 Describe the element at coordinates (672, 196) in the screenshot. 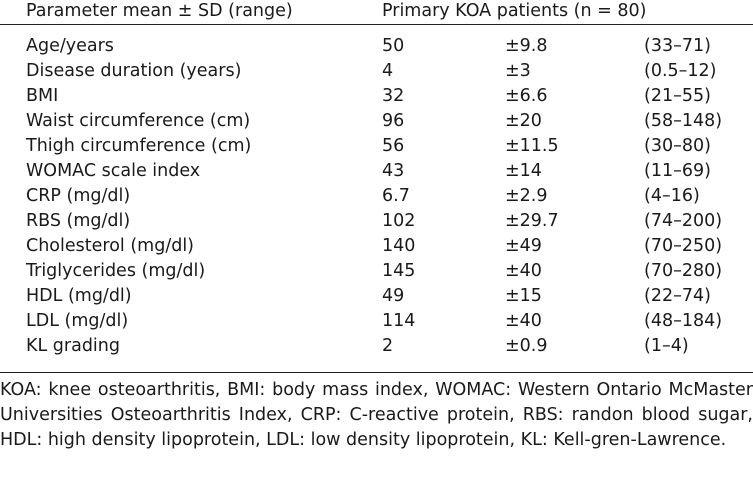

I see `cell-range: (4–16)` at that location.